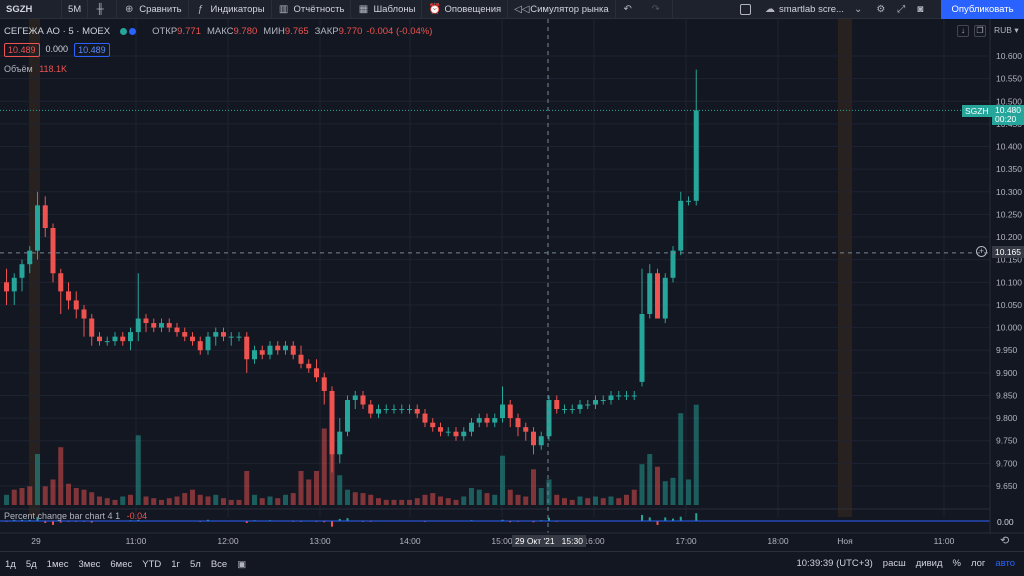 The height and width of the screenshot is (576, 1024). I want to click on volume-value: 118.1K, so click(53, 69).